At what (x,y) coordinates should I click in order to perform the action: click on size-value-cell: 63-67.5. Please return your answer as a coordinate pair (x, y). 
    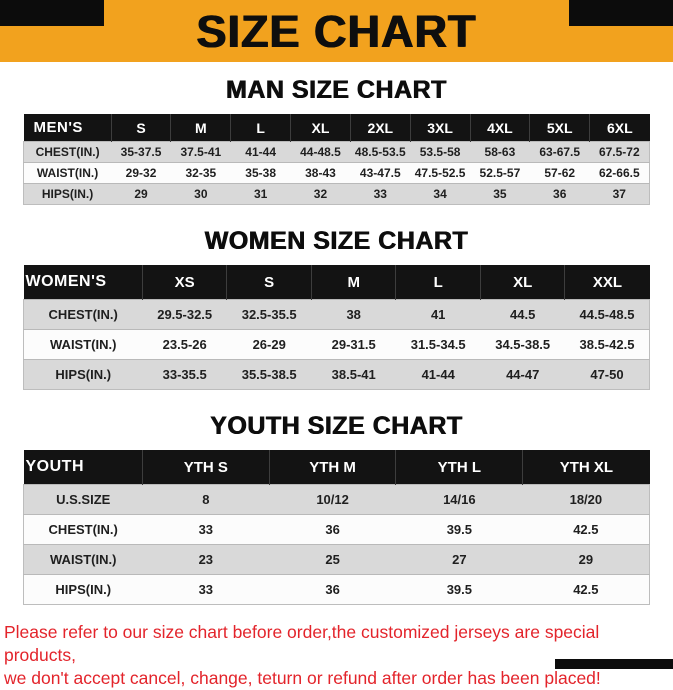
    Looking at the image, I should click on (559, 152).